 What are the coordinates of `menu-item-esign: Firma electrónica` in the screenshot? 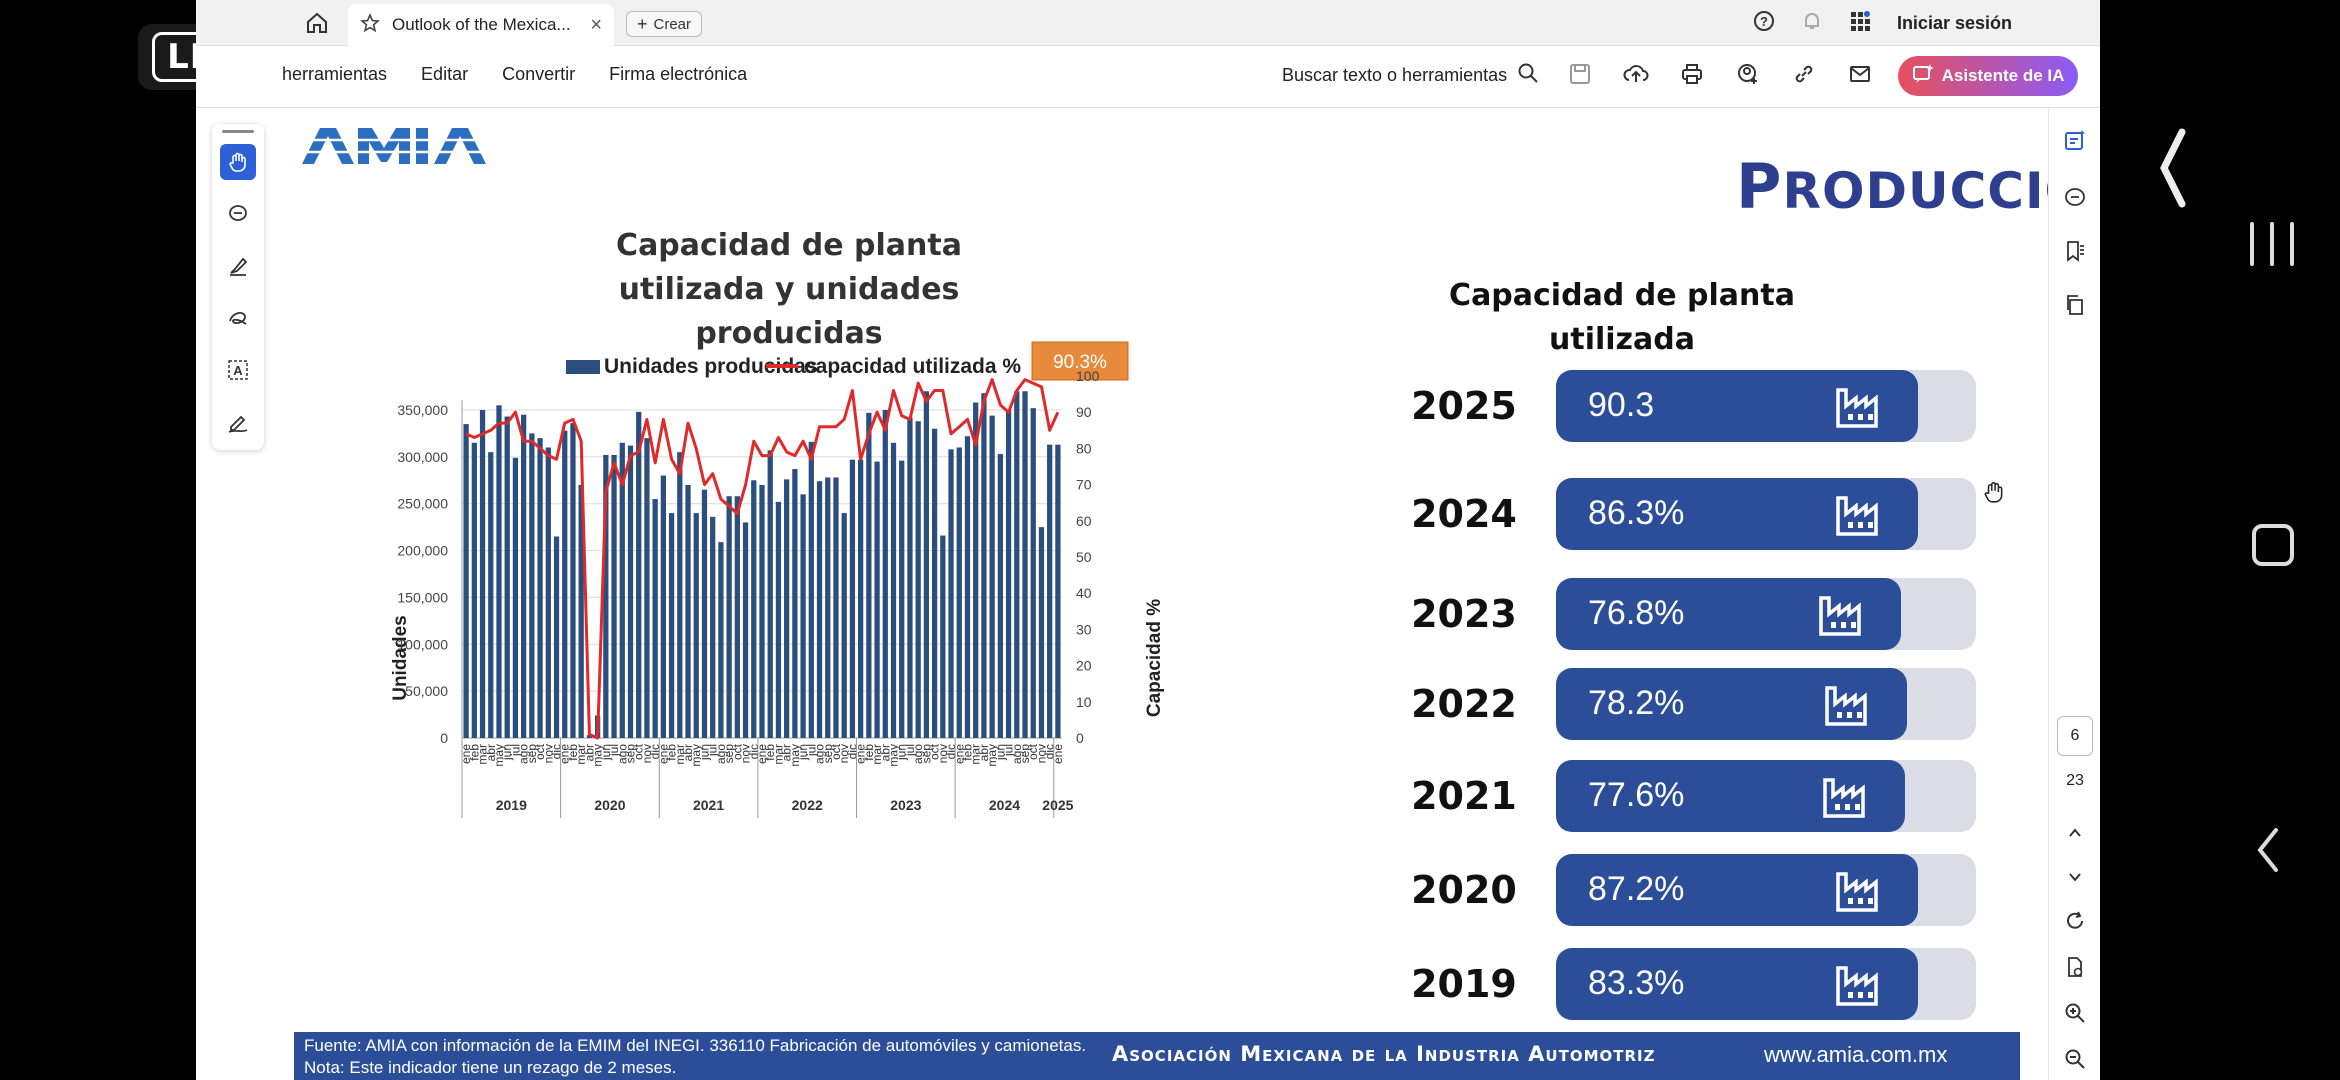 It's located at (678, 74).